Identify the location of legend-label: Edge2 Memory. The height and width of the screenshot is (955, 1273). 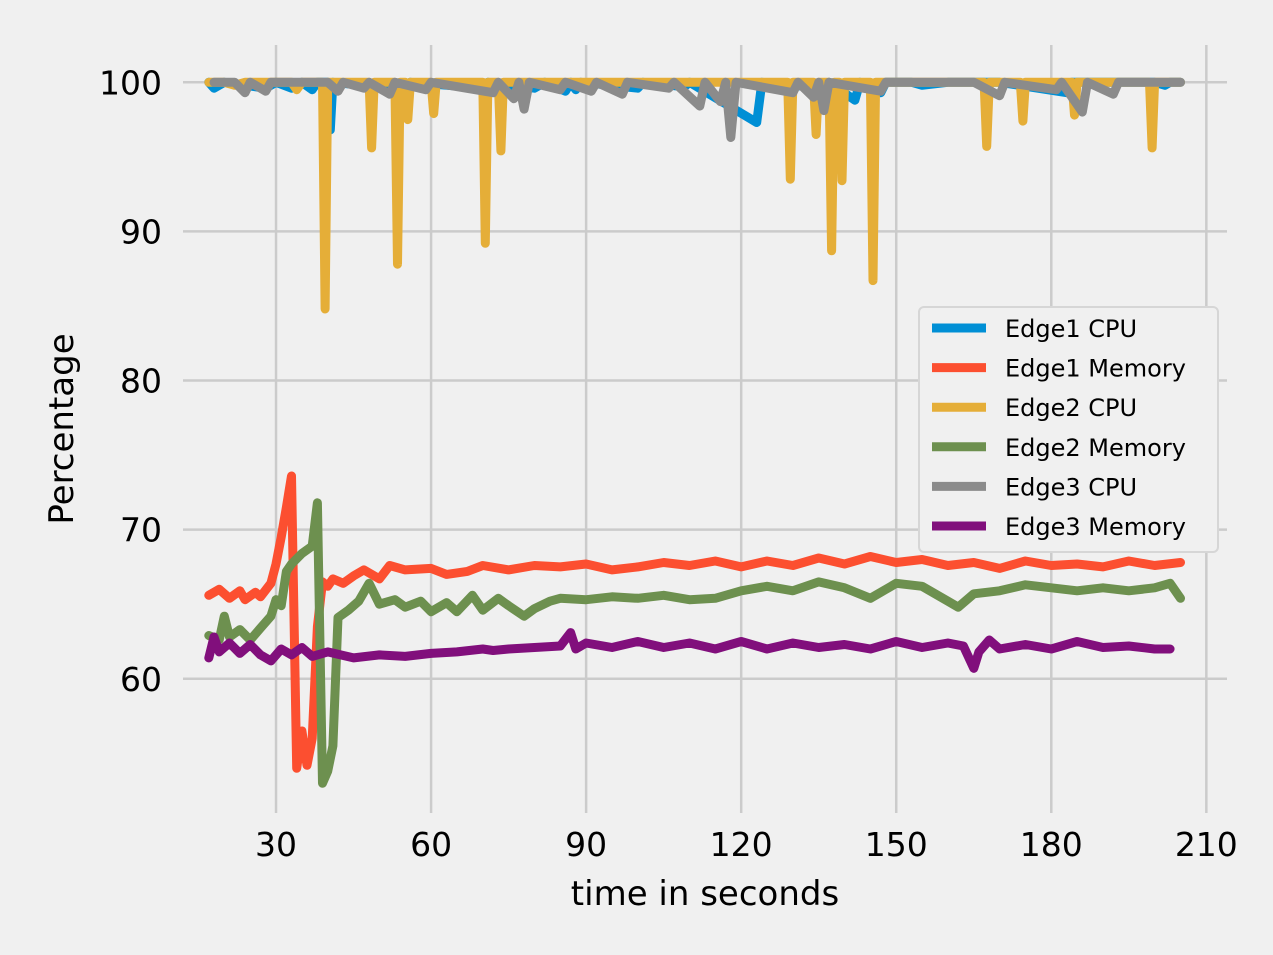
(1095, 448).